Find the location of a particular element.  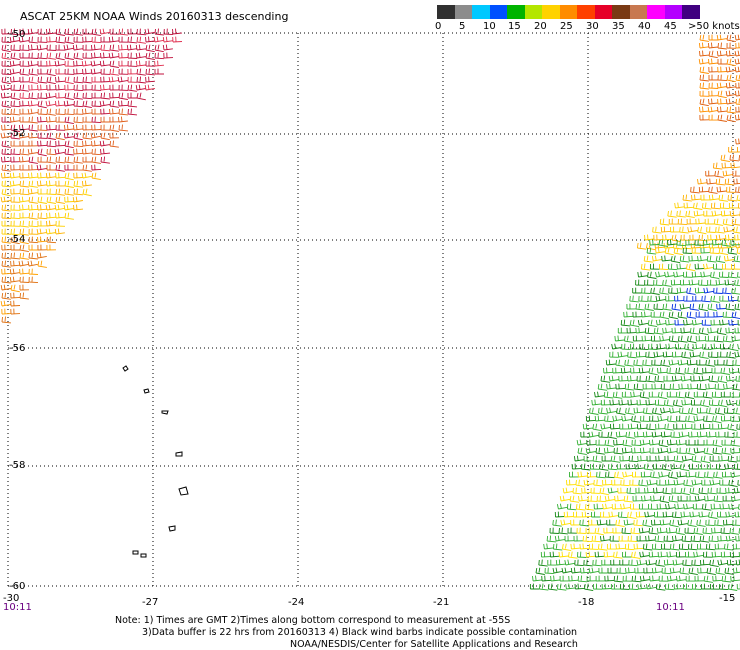

legend-label-40: 40 is located at coordinates (644, 26).